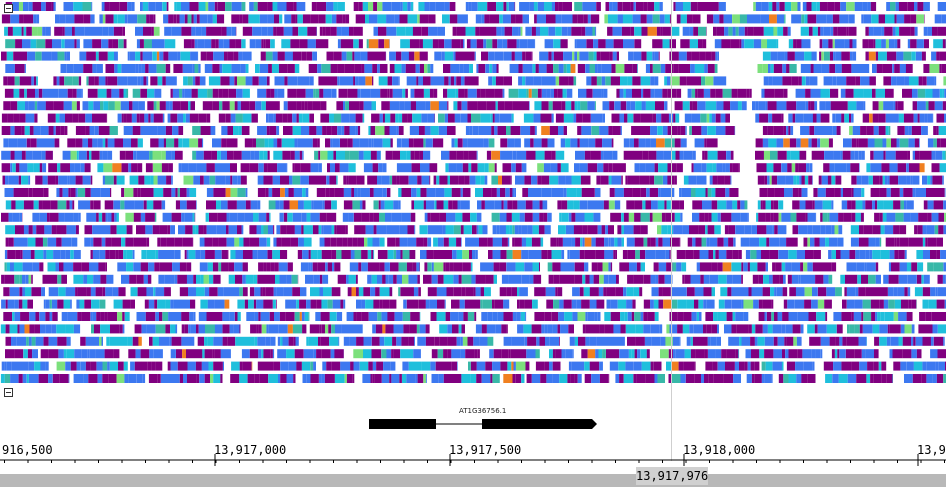 The height and width of the screenshot is (487, 946). I want to click on gene-track, so click(473, 417).